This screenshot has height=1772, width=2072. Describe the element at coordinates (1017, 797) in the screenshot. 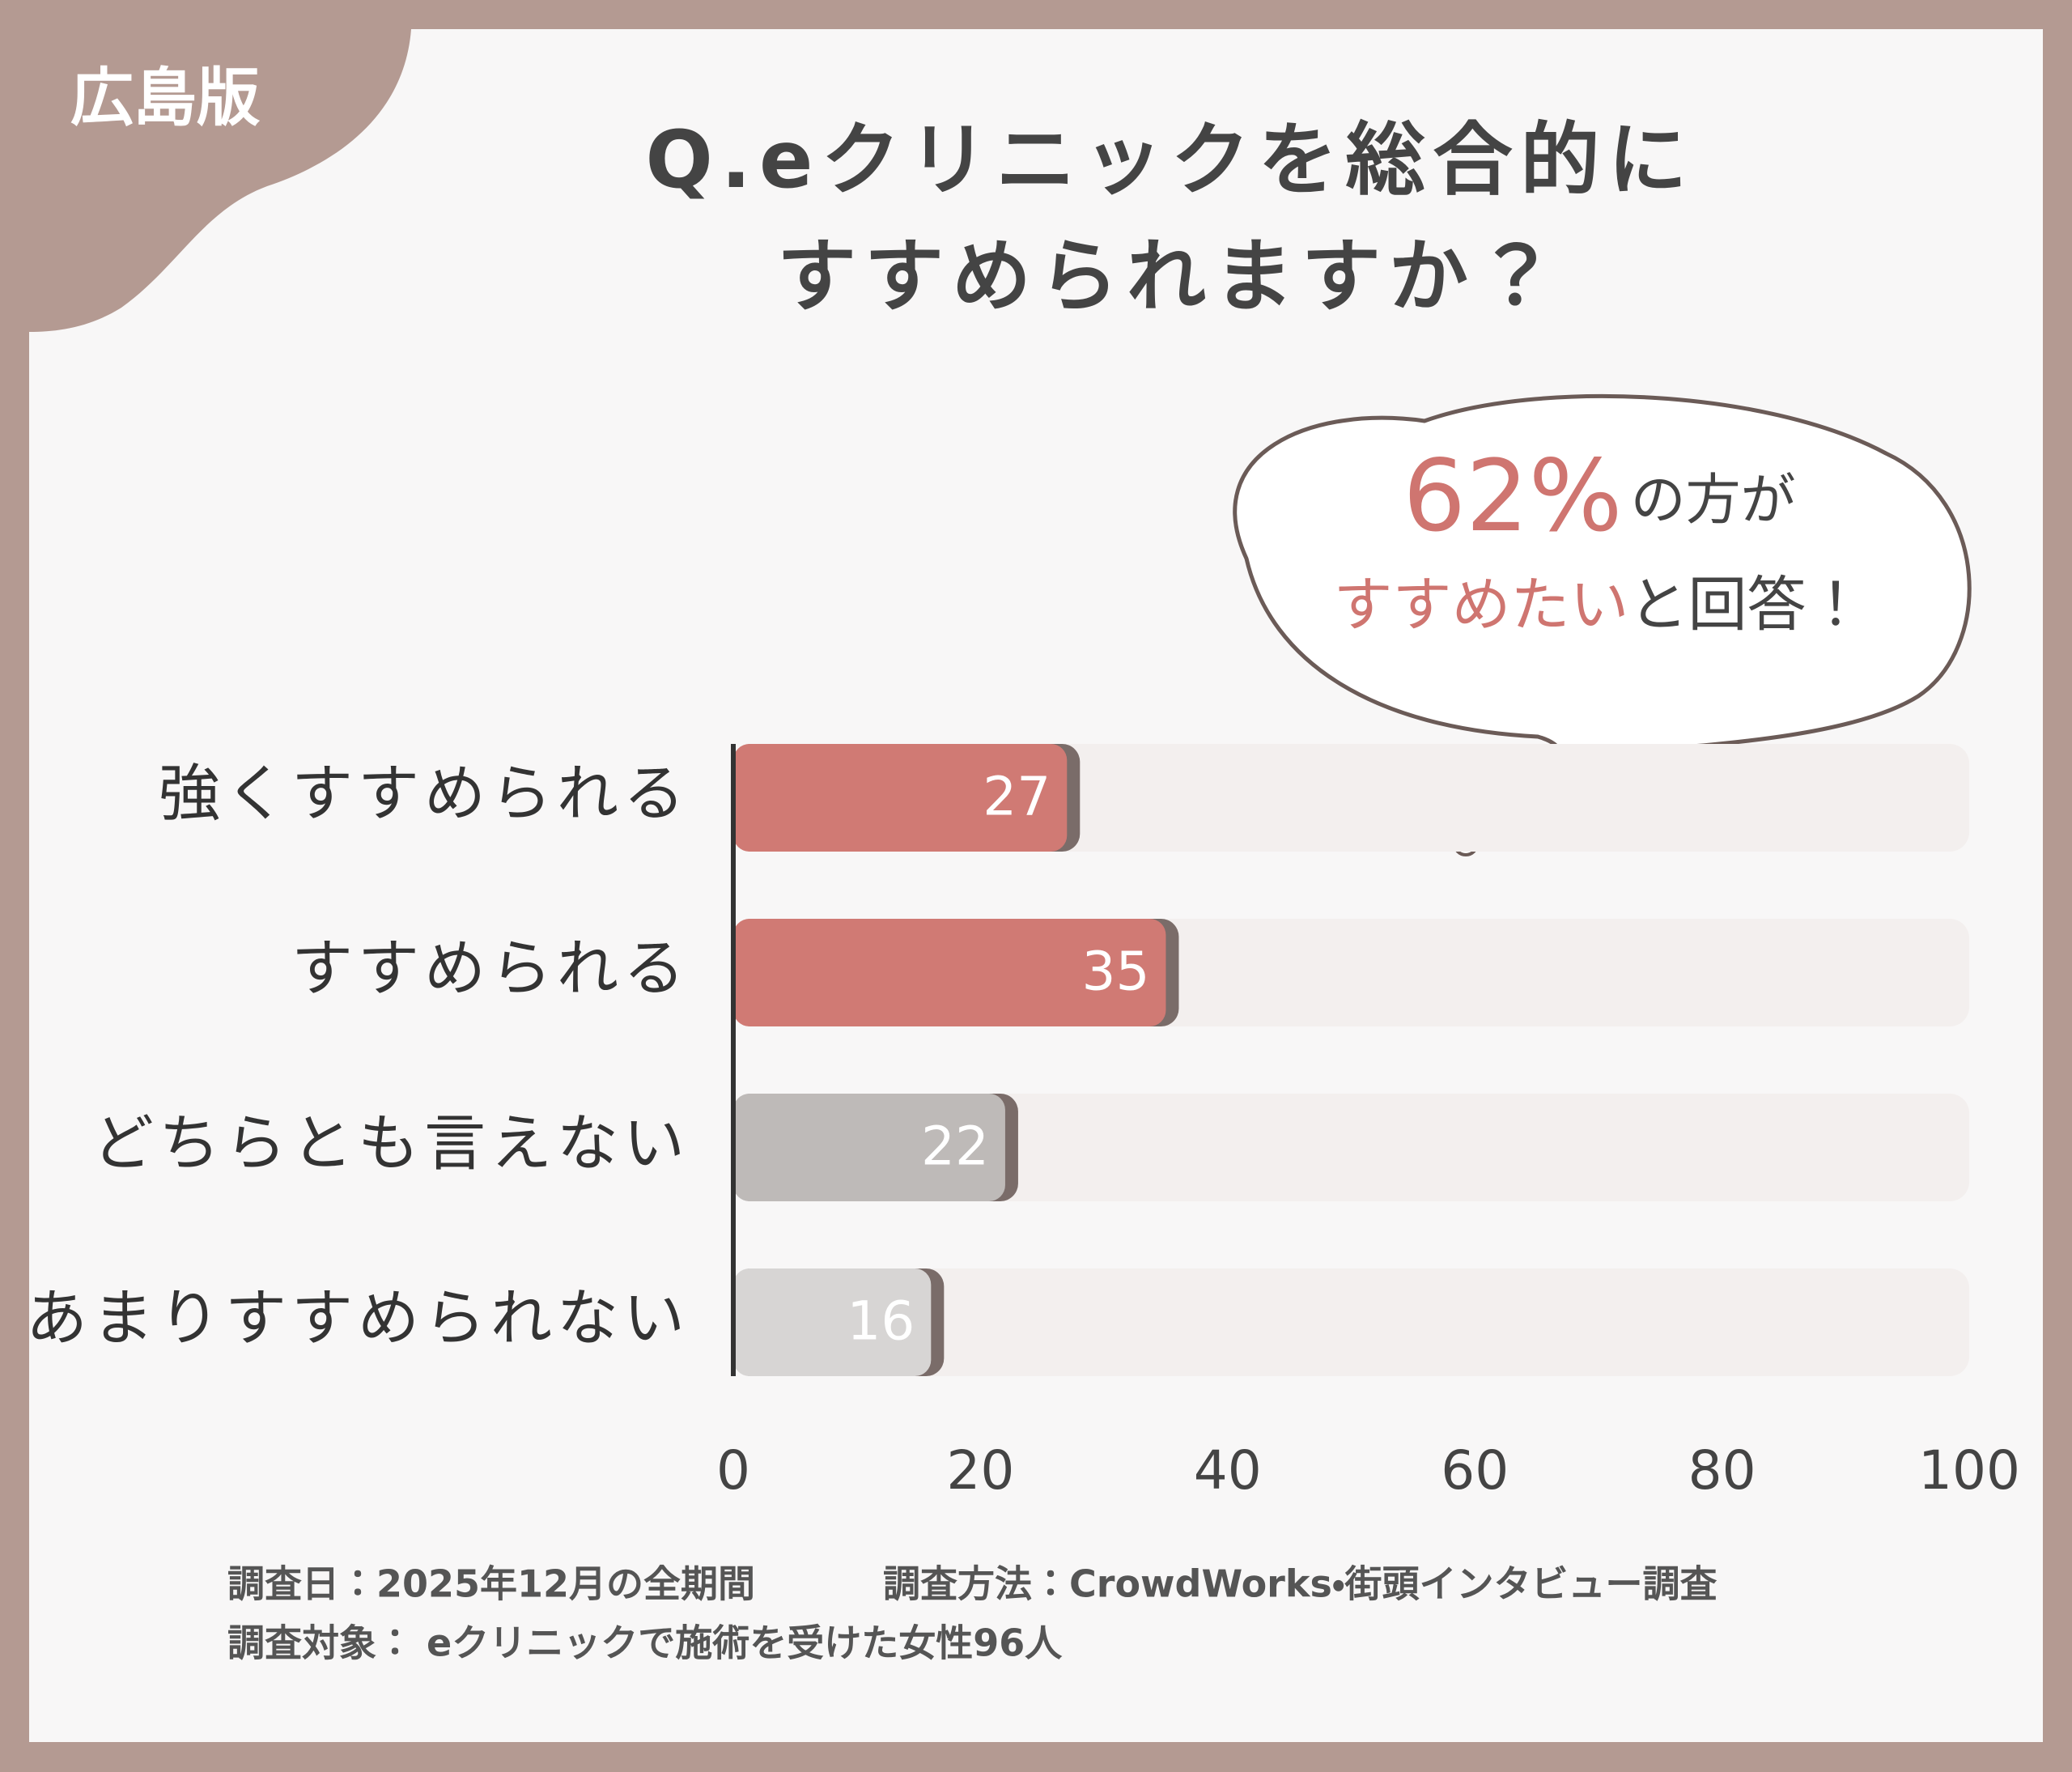

I see `value-label: 27` at that location.